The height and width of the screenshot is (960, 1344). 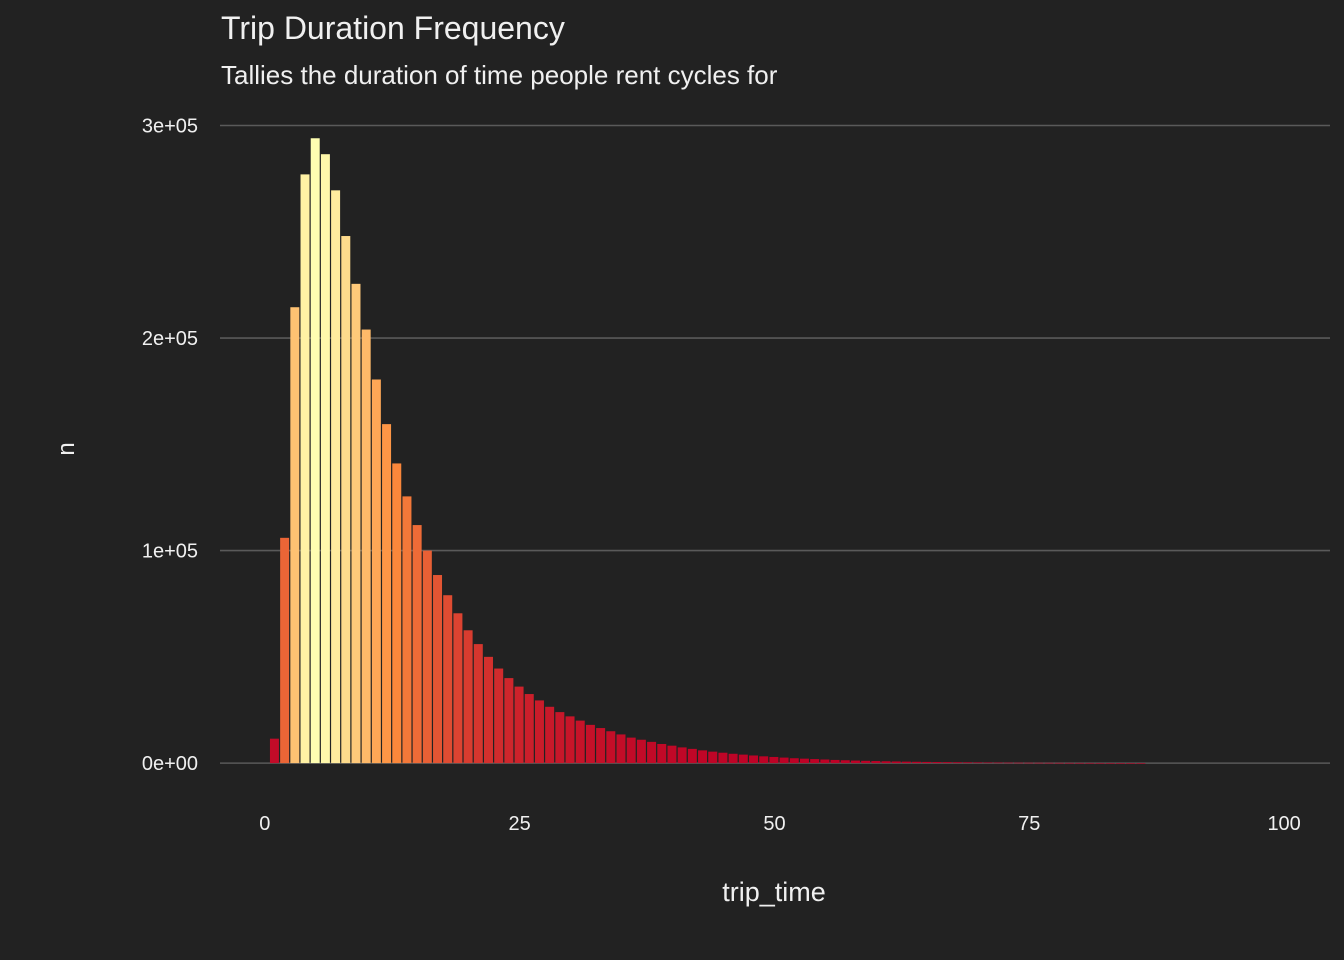 What do you see at coordinates (393, 28) in the screenshot?
I see `chart-title: Trip Duration Frequency` at bounding box center [393, 28].